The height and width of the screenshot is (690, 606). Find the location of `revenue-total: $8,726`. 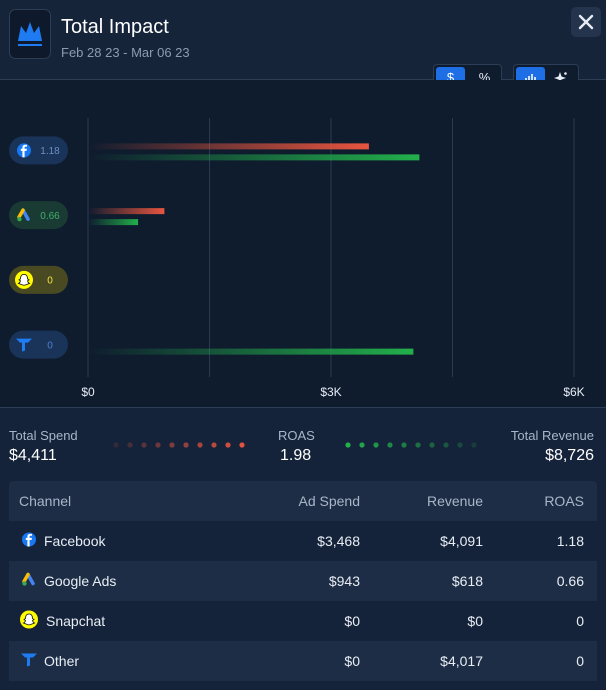

revenue-total: $8,726 is located at coordinates (569, 455).